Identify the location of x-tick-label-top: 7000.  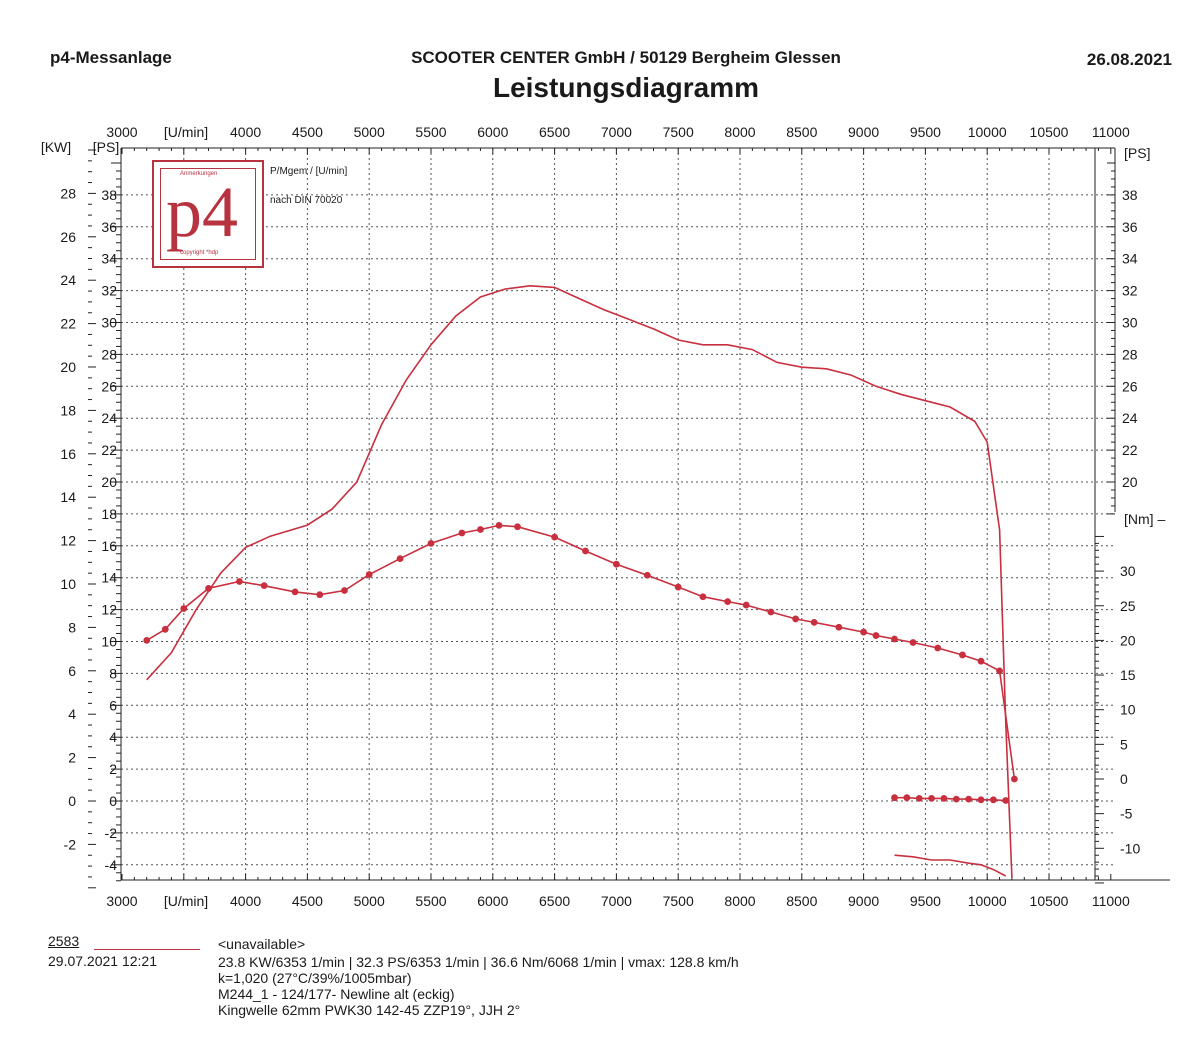
(616, 132).